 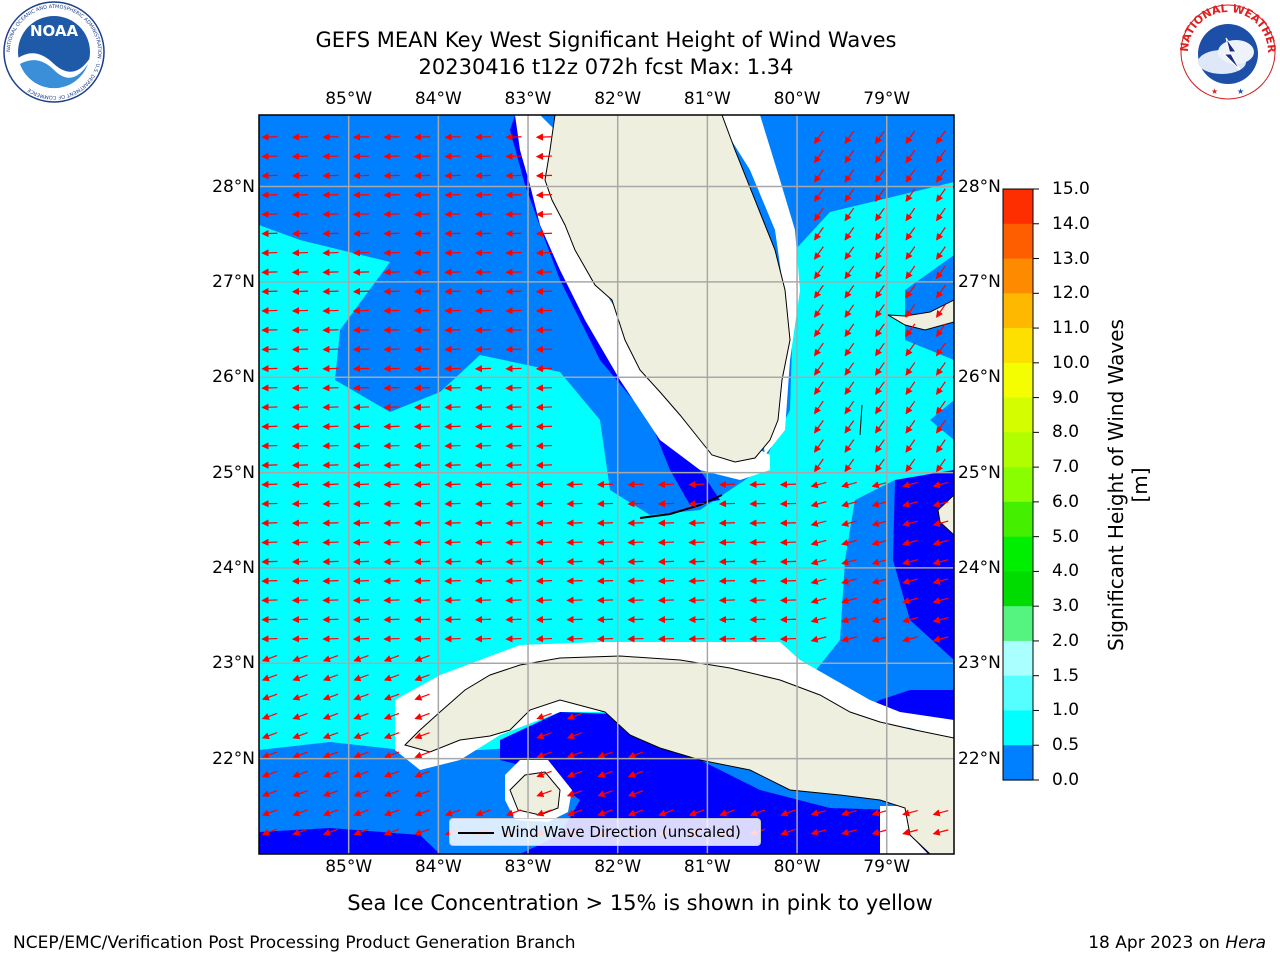 I want to click on lon-tick-top: 83°W, so click(x=528, y=99).